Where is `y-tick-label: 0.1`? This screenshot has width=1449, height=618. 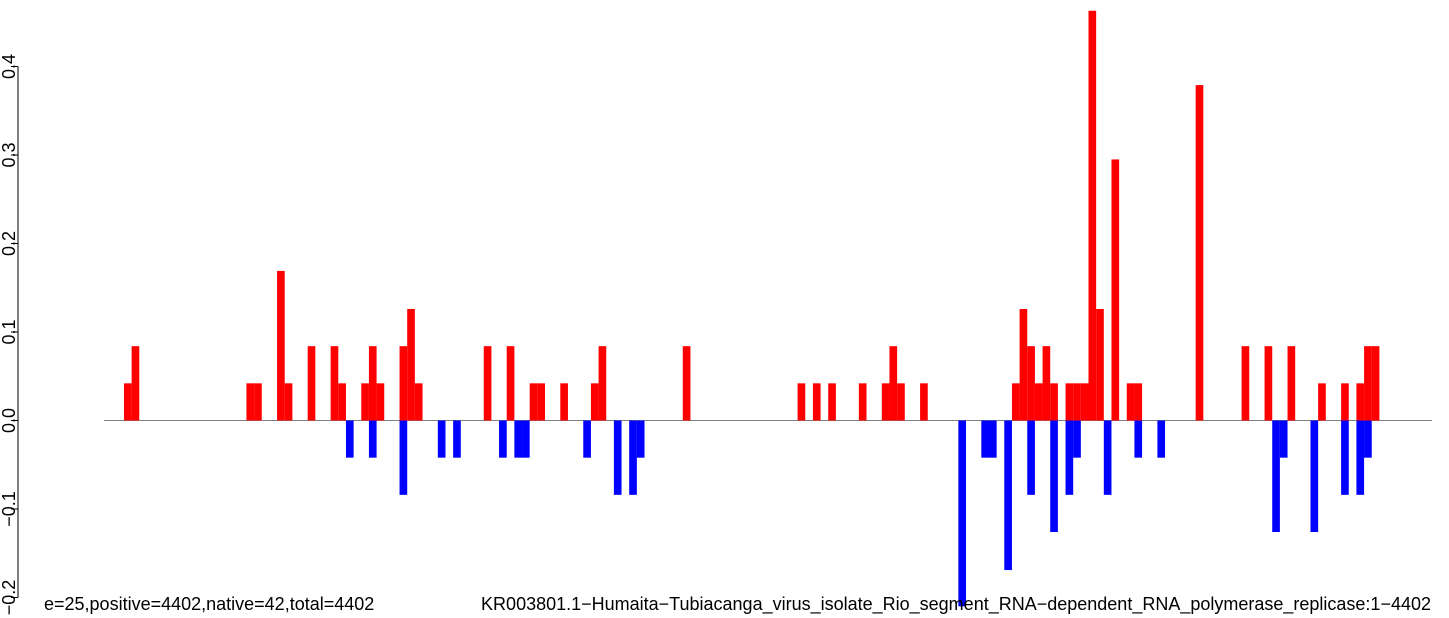 y-tick-label: 0.1 is located at coordinates (9, 331).